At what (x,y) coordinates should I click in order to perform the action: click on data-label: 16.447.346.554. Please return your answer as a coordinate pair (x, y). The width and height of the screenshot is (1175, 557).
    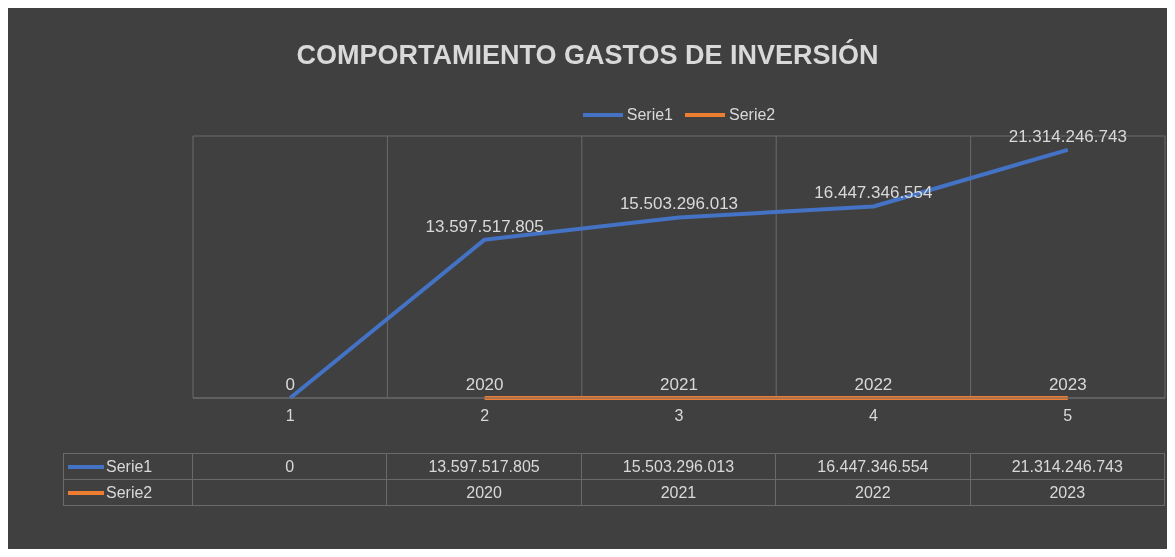
    Looking at the image, I should click on (873, 466).